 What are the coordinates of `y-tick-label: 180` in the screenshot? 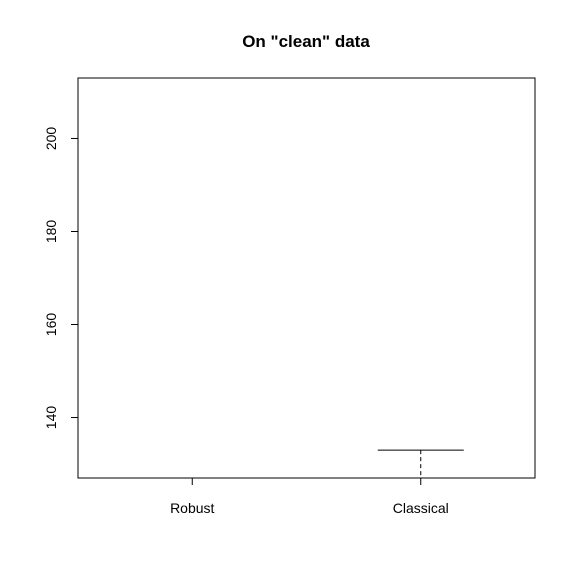 It's located at (51, 232).